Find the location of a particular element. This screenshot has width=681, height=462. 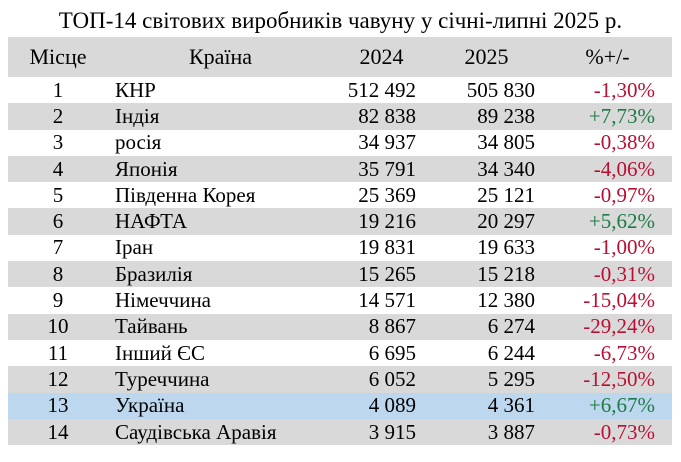

table-row: 1 КНР 512 492 505 830 -1,30% is located at coordinates (340, 90).